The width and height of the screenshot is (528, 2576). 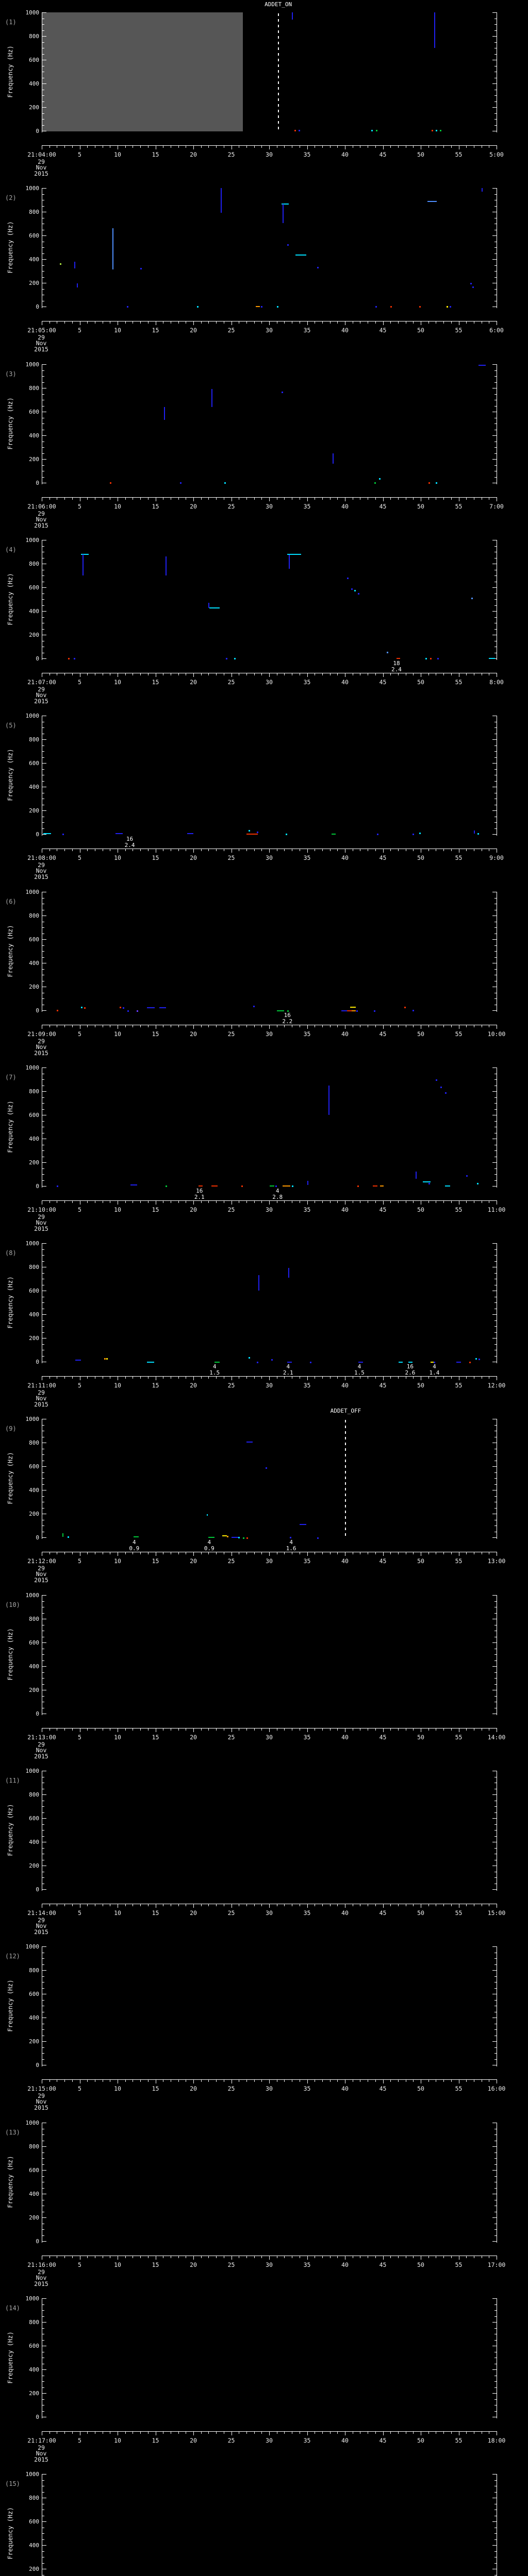 What do you see at coordinates (41, 2088) in the screenshot?
I see `start-time-label: 21:15:00` at bounding box center [41, 2088].